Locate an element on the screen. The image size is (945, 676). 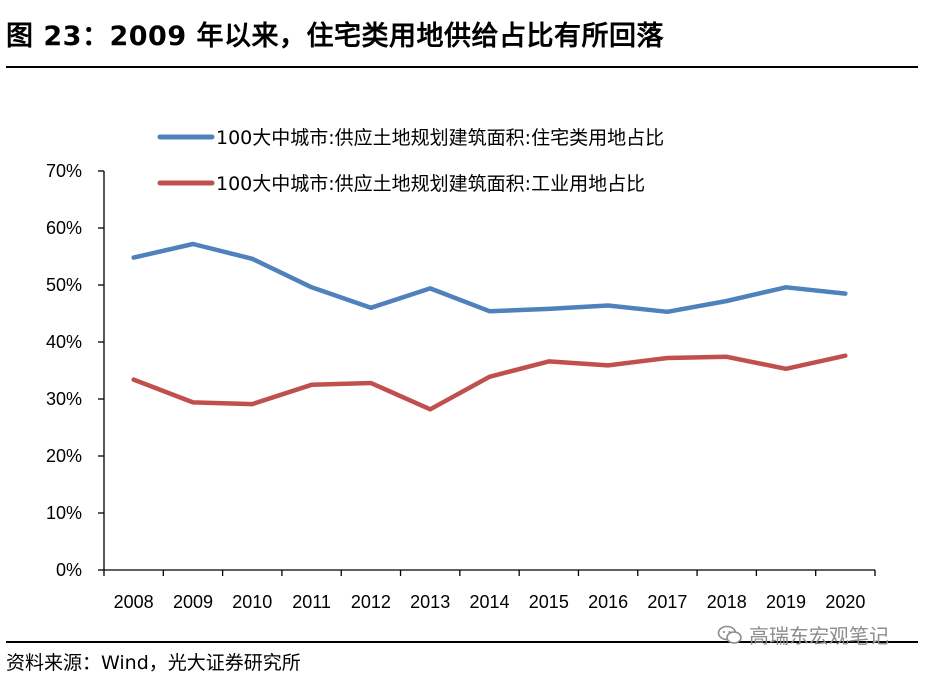
x-tick-label: 2012 is located at coordinates (371, 602).